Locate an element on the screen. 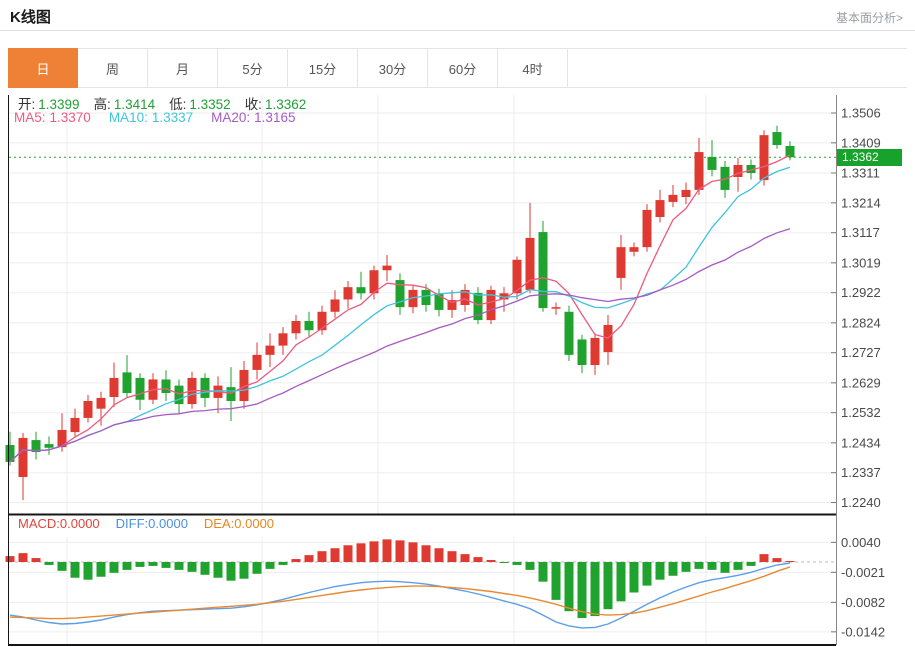  ma-legend: MA5: 1.3370 MA10: 1.3337 MA20: 1.3165 is located at coordinates (154, 117).